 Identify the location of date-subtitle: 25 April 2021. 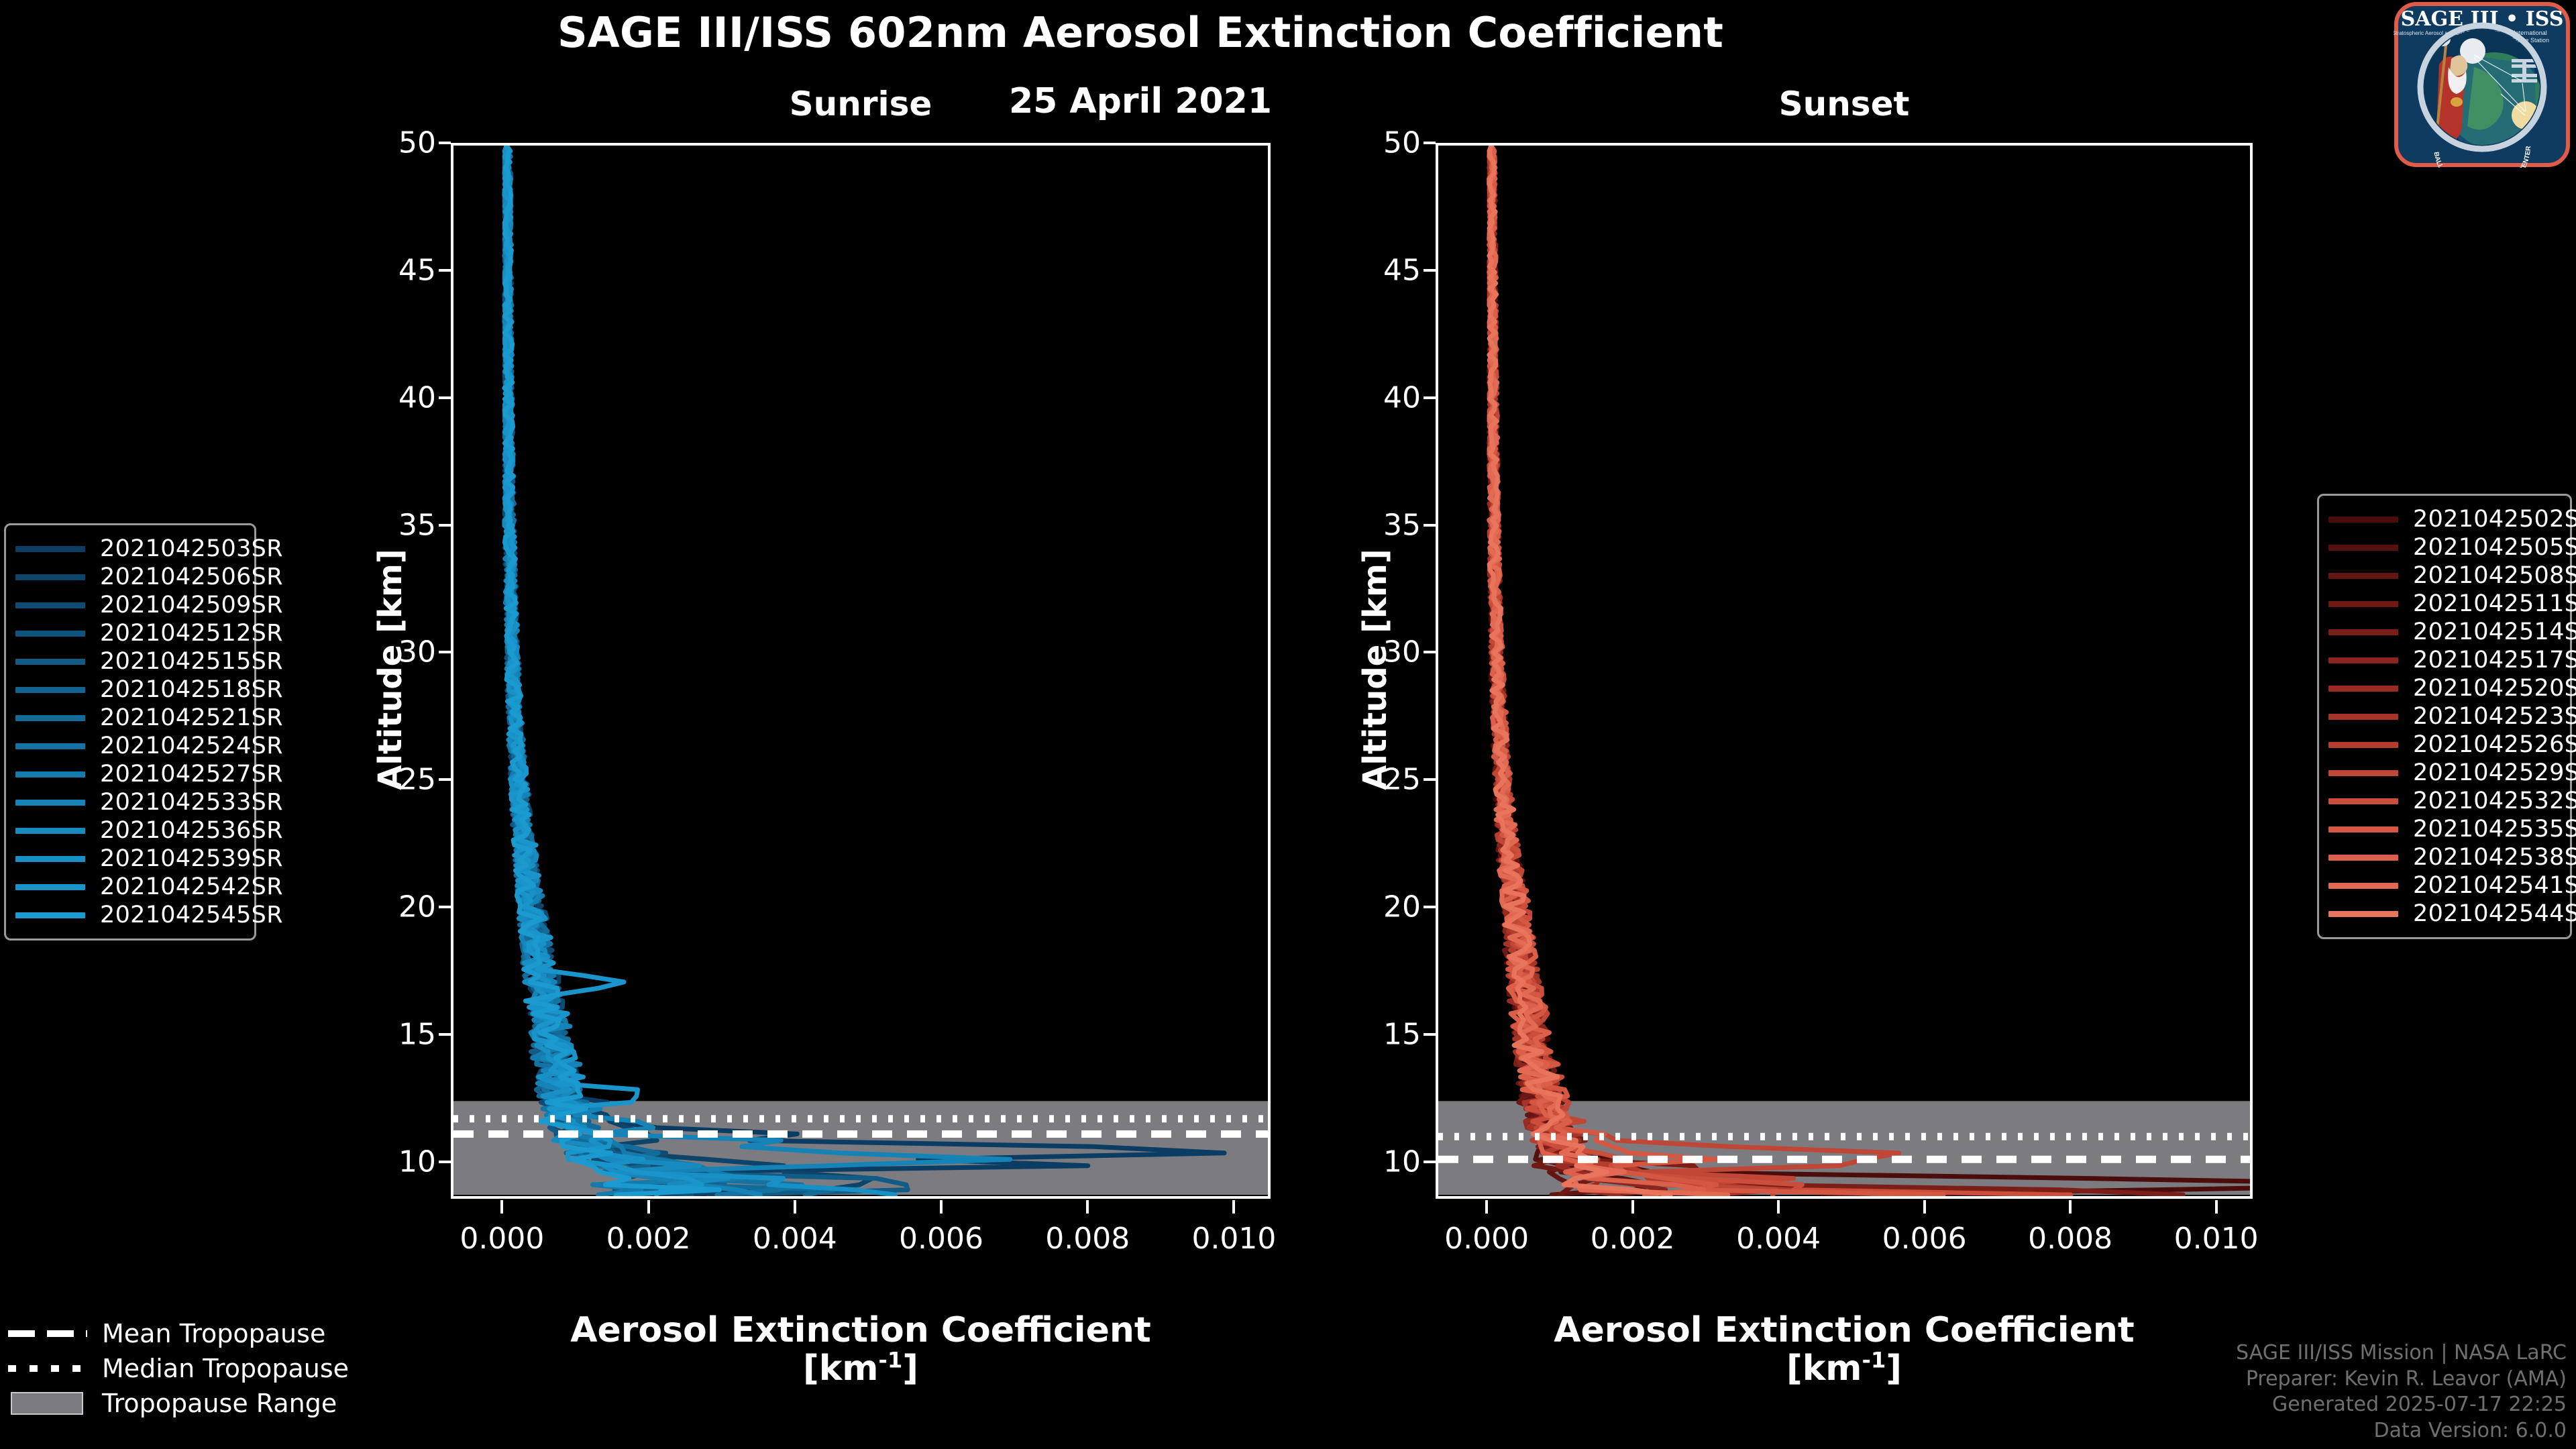
(1140, 101).